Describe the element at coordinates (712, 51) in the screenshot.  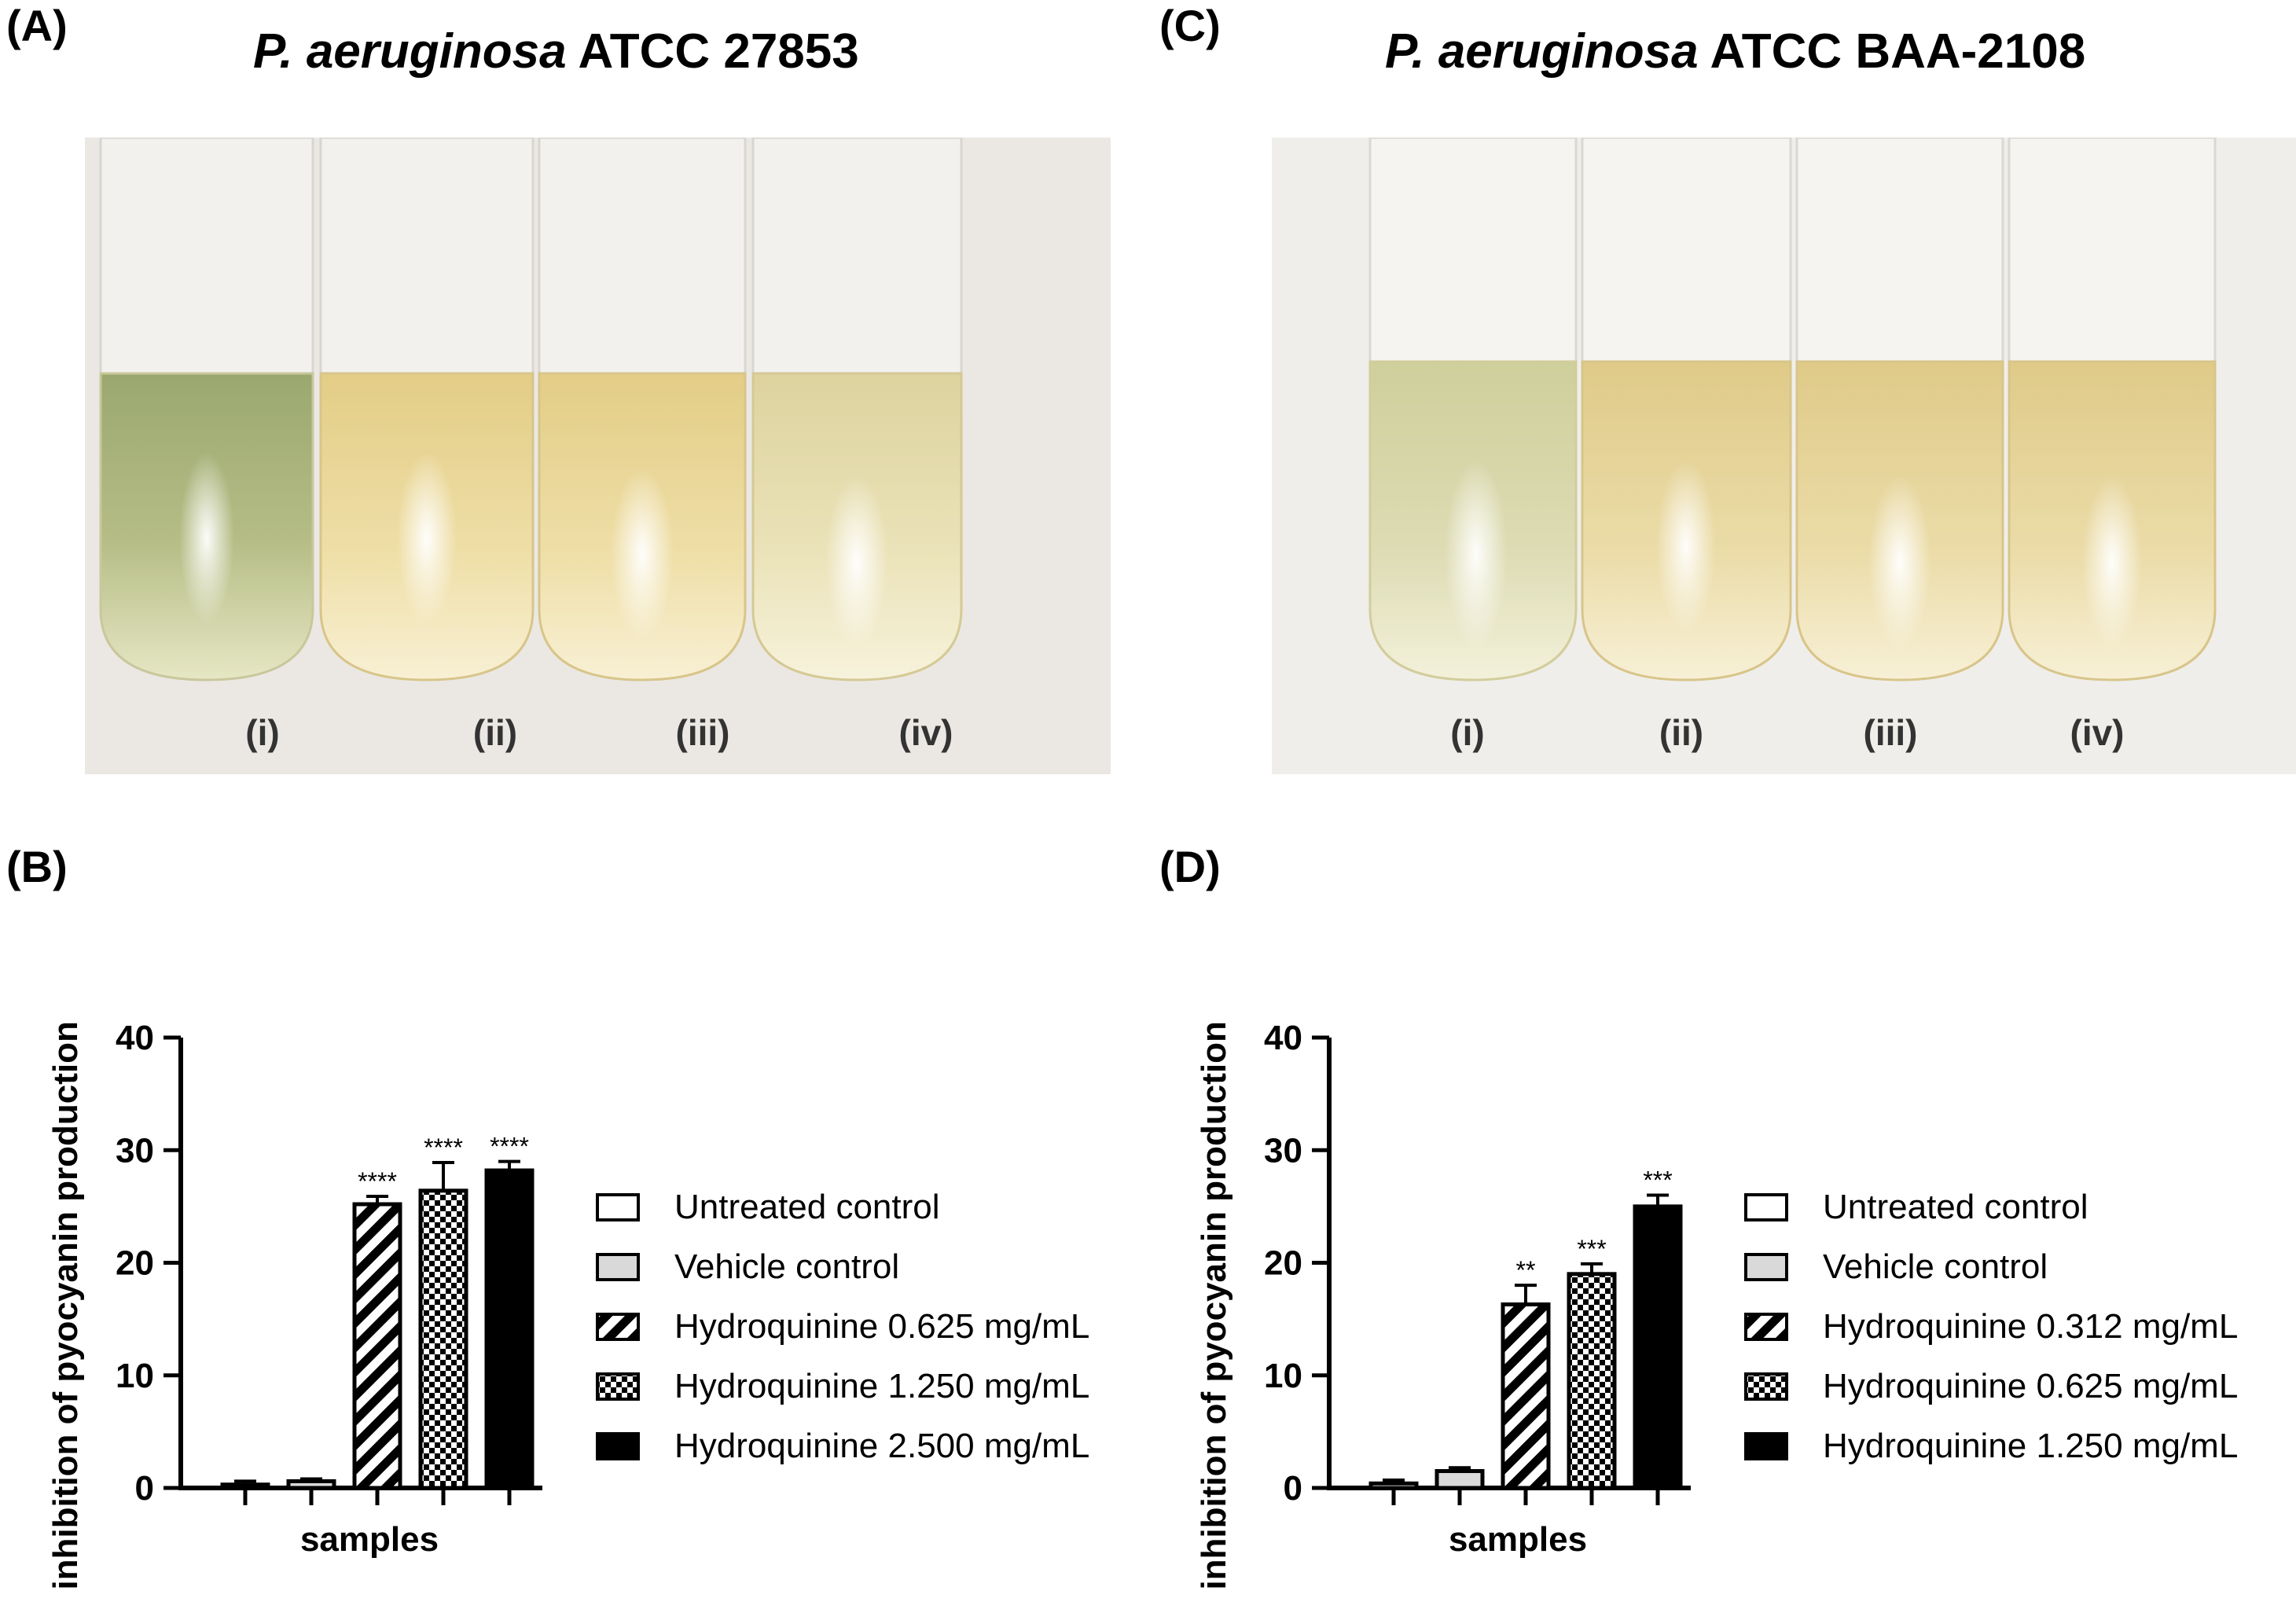
I see `panel-a-title-strain: ATCC 27853` at that location.